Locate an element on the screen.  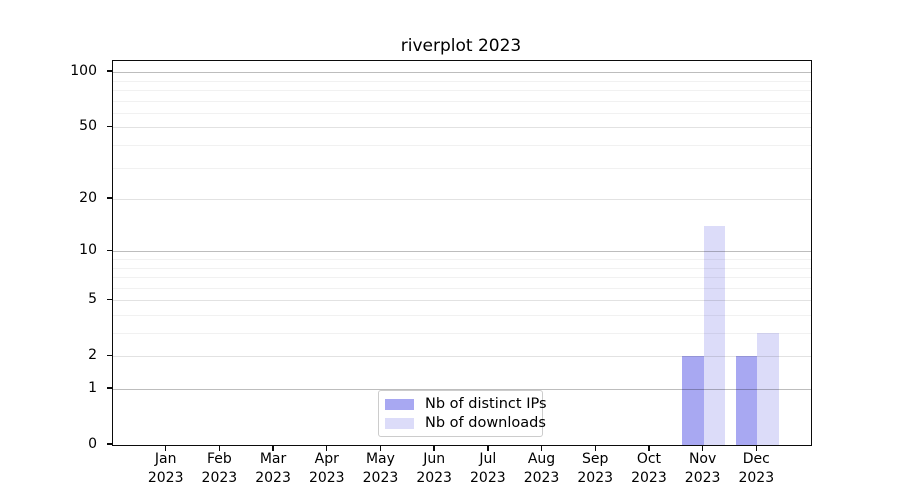
x-tick-mark-may is located at coordinates (380, 448).